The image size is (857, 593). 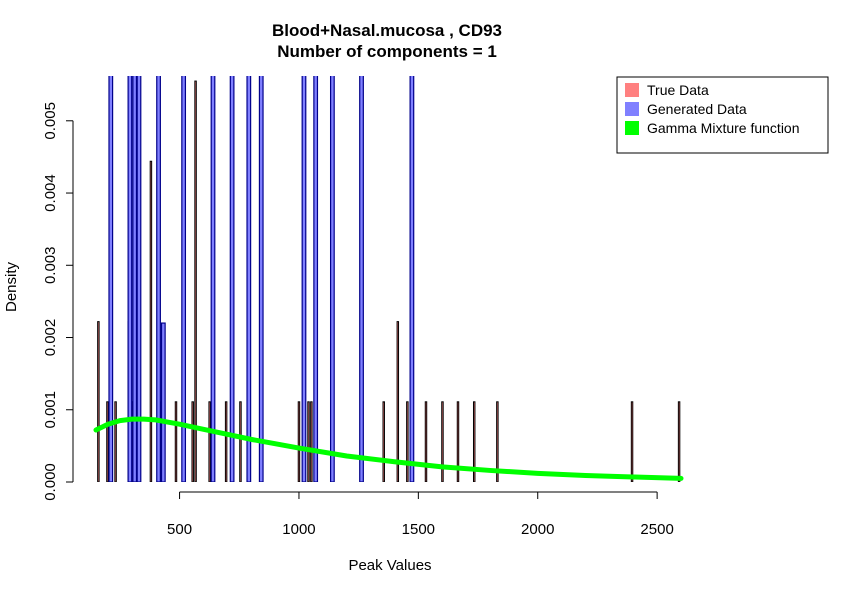 What do you see at coordinates (298, 529) in the screenshot?
I see `x-tick-label: 1000` at bounding box center [298, 529].